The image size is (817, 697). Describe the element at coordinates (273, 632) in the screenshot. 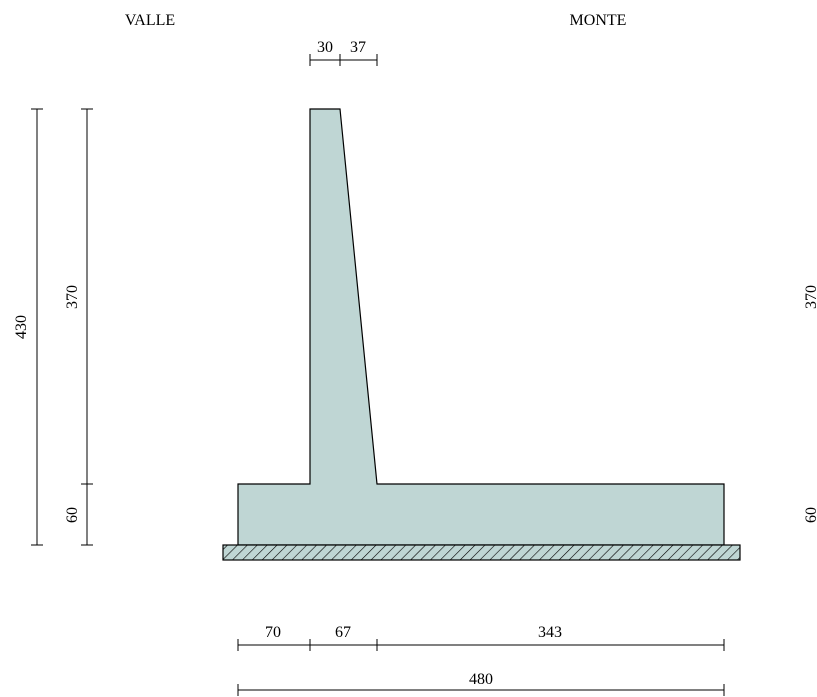

I see `dim-toe-width: 70` at that location.